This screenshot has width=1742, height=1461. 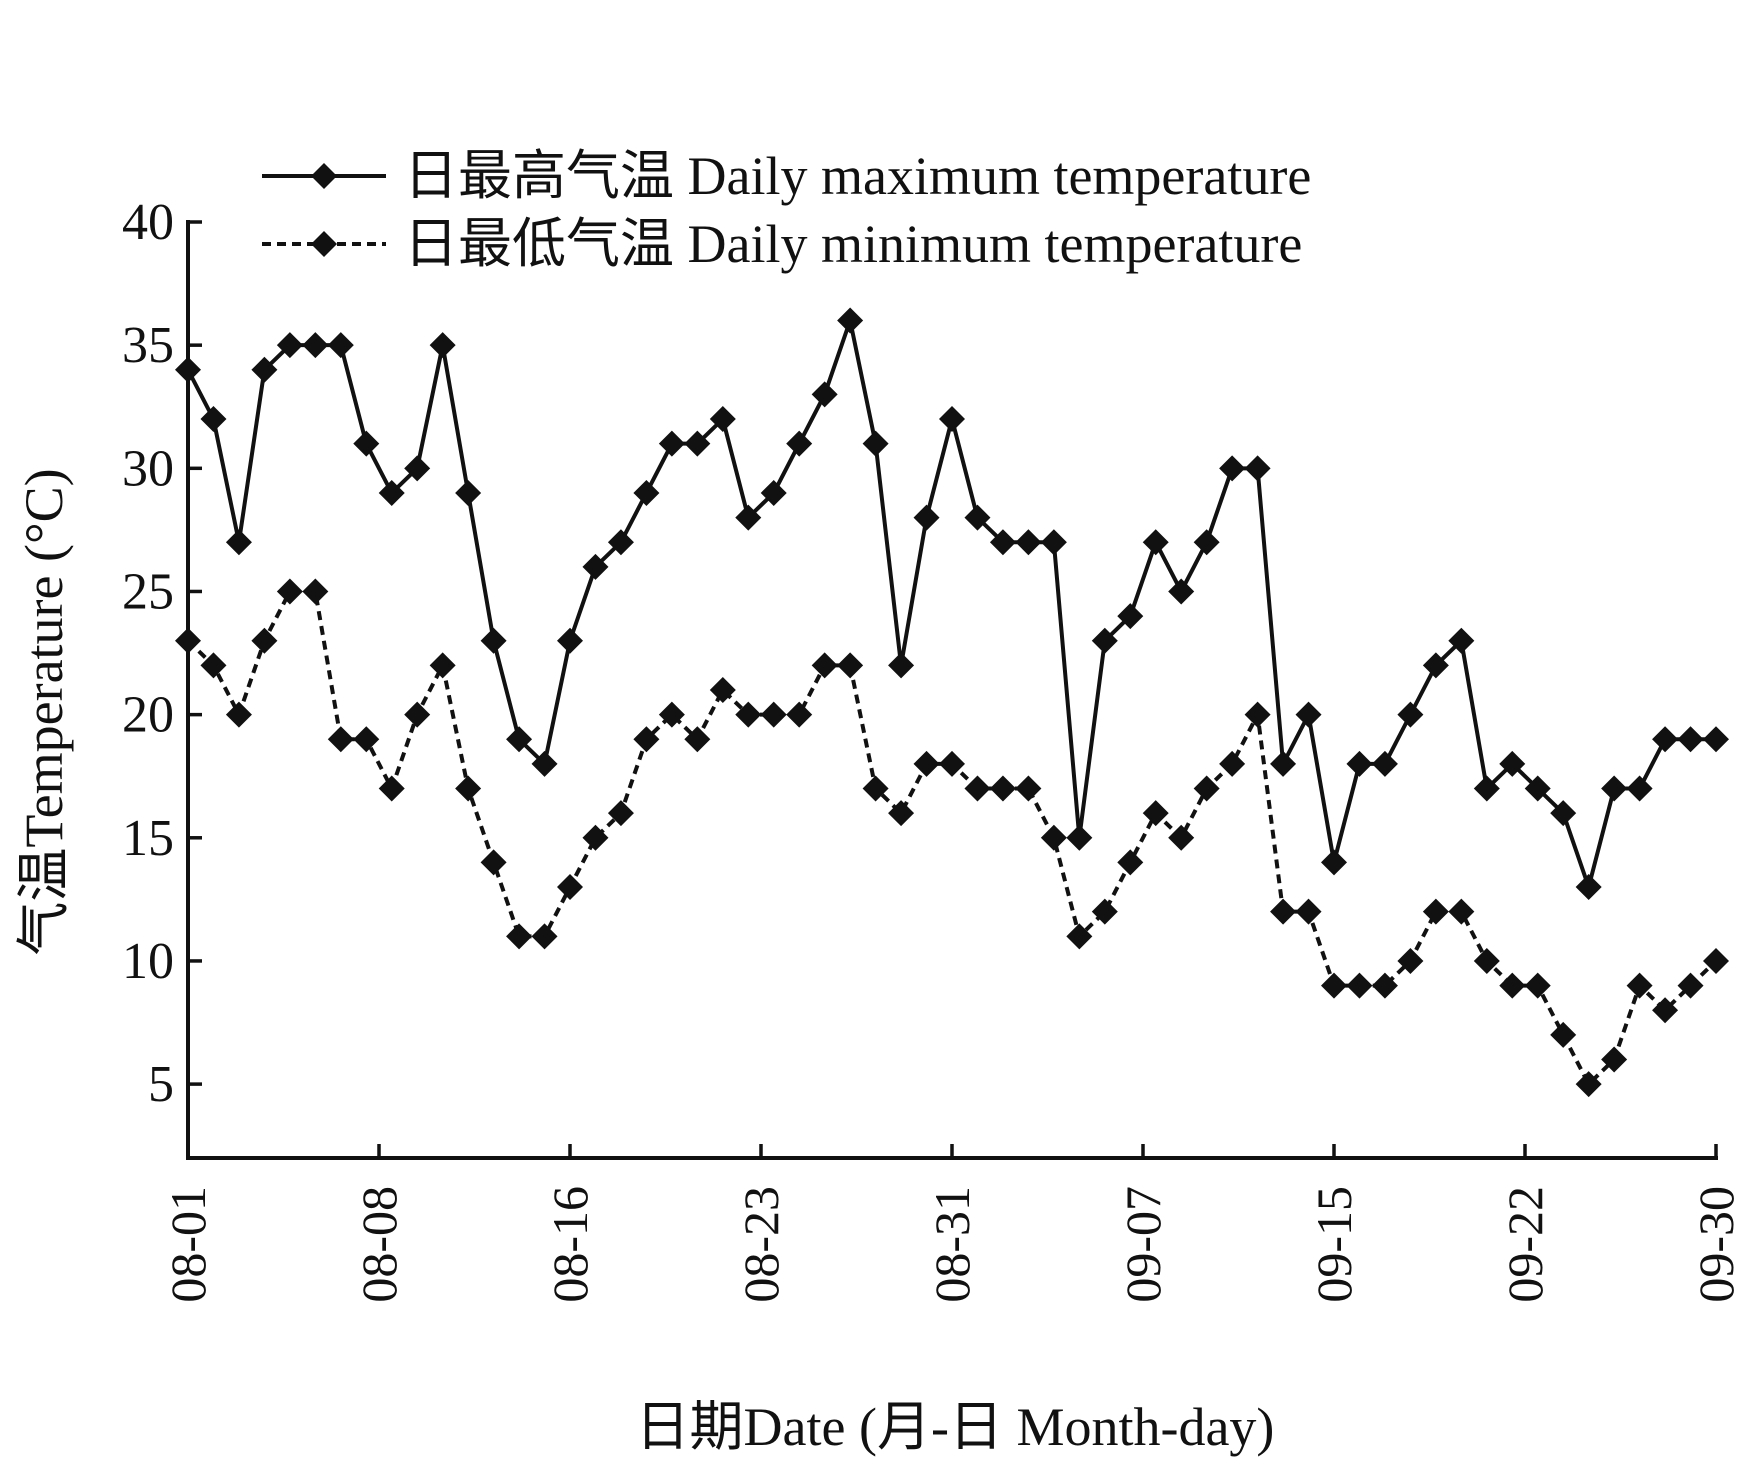 What do you see at coordinates (324, 244) in the screenshot?
I see `legend-marker` at bounding box center [324, 244].